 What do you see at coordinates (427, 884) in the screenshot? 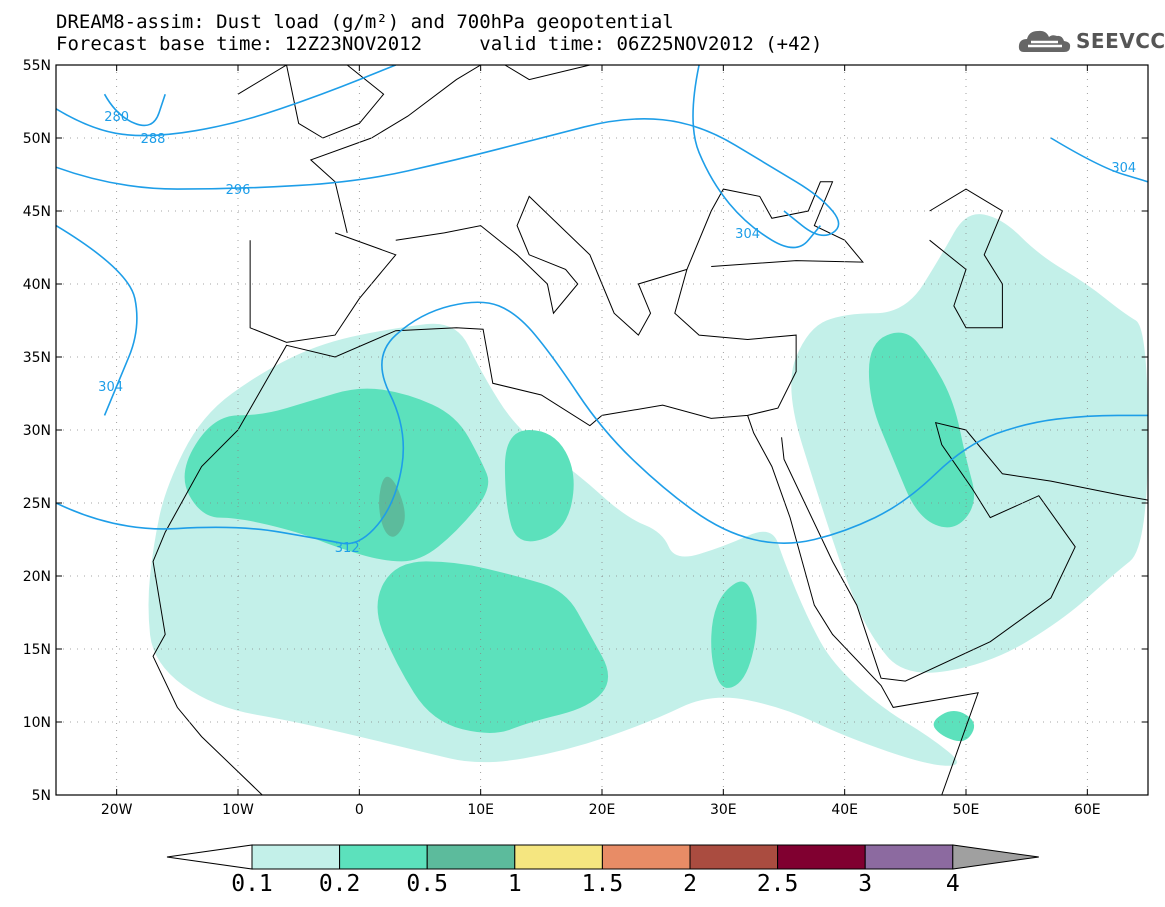
I see `colorbar-label: 0.5` at bounding box center [427, 884].